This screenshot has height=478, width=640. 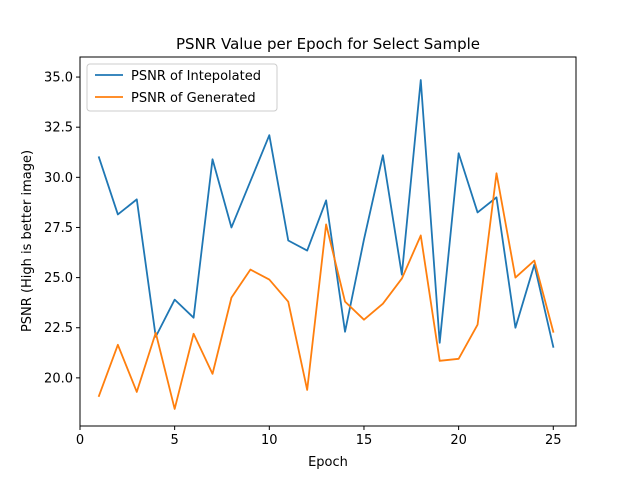 What do you see at coordinates (269, 440) in the screenshot?
I see `x-tick-label: 10` at bounding box center [269, 440].